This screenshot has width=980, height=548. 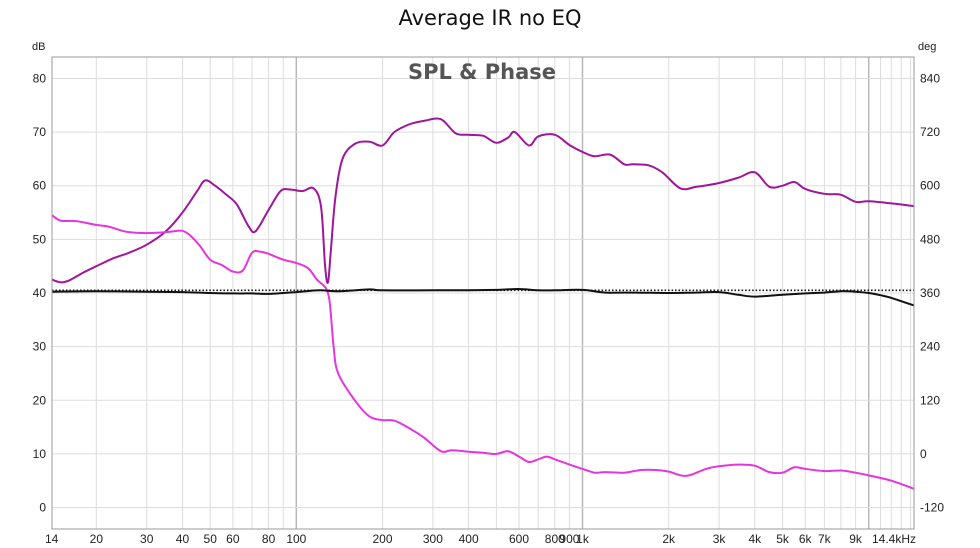 What do you see at coordinates (783, 539) in the screenshot?
I see `x-tick-label: 5k` at bounding box center [783, 539].